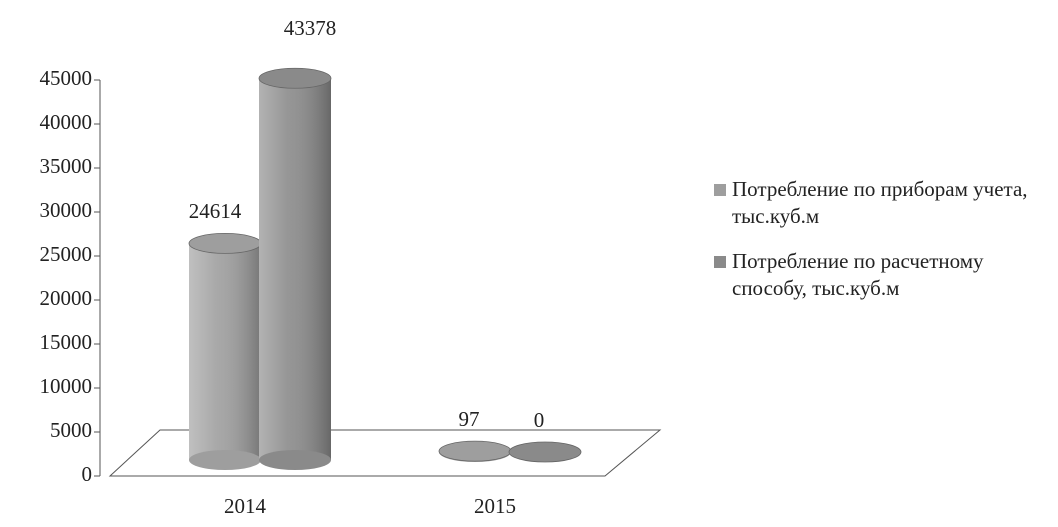  What do you see at coordinates (66, 386) in the screenshot?
I see `y-tick-label: 10000` at bounding box center [66, 386].